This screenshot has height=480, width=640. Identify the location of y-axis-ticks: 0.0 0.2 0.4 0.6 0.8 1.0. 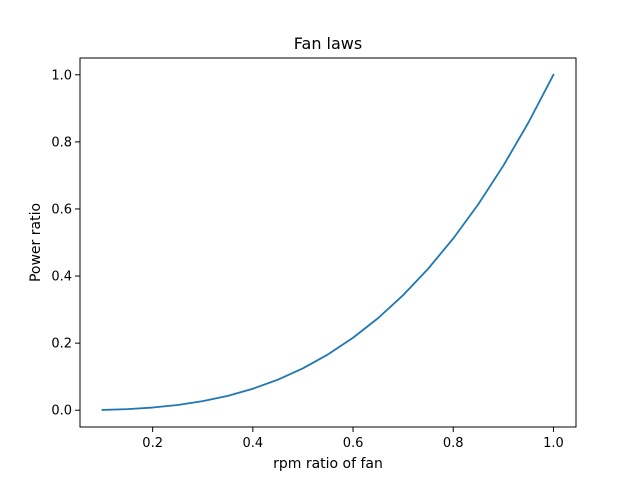
(65, 243).